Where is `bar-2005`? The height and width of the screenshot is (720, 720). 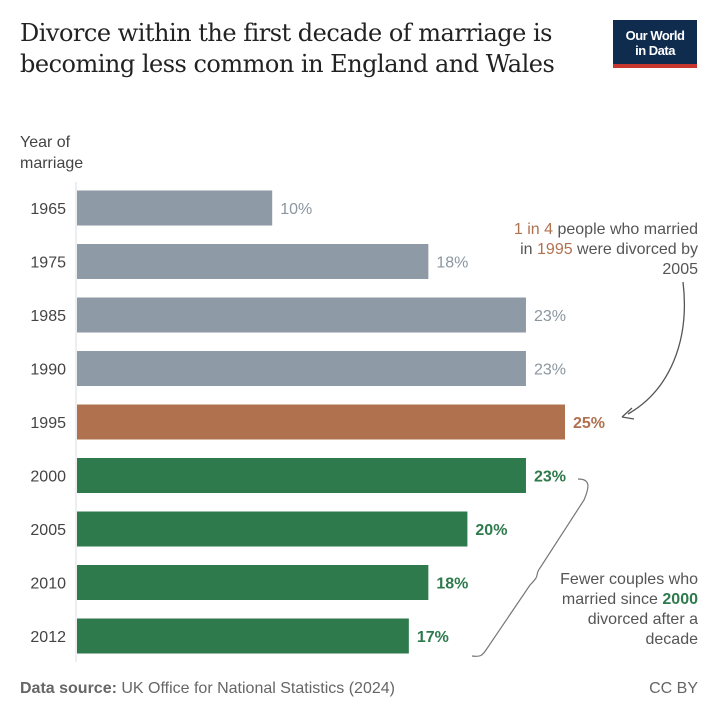
bar-2005 is located at coordinates (272, 529).